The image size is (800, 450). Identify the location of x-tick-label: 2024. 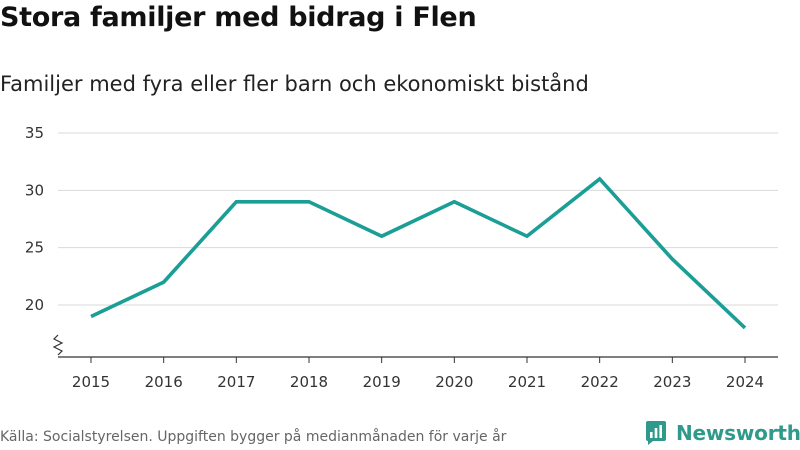
(745, 382).